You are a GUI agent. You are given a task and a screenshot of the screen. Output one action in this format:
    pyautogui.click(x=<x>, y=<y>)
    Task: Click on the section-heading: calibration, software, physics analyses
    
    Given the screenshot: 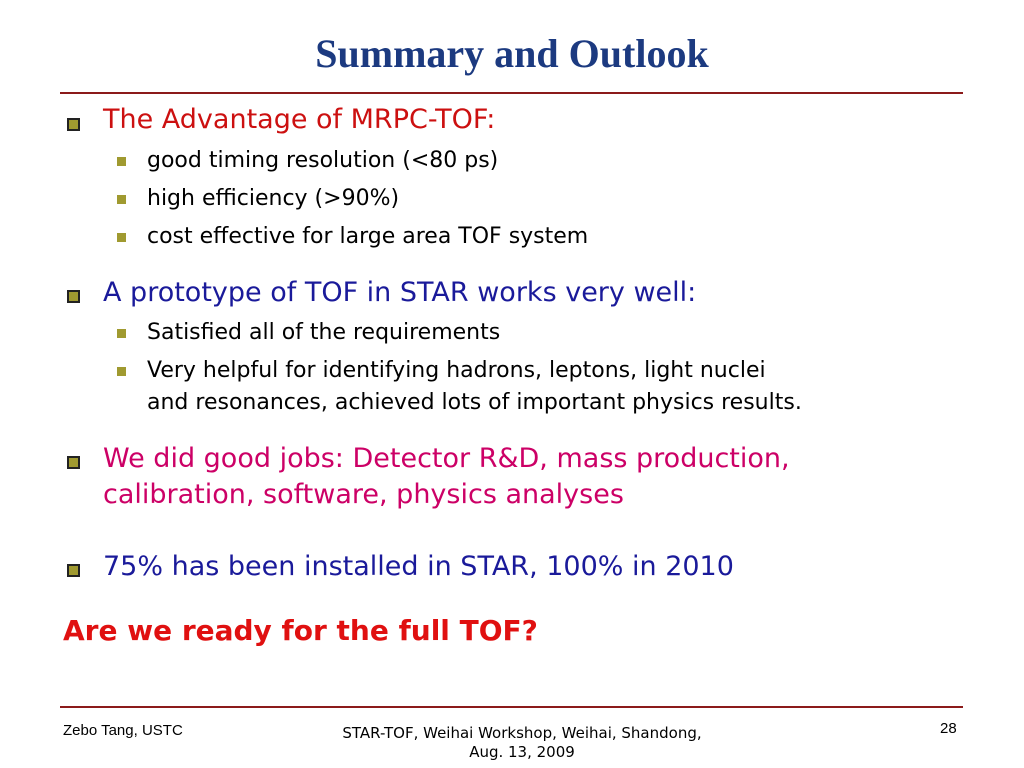 What is the action you would take?
    pyautogui.click(x=363, y=494)
    